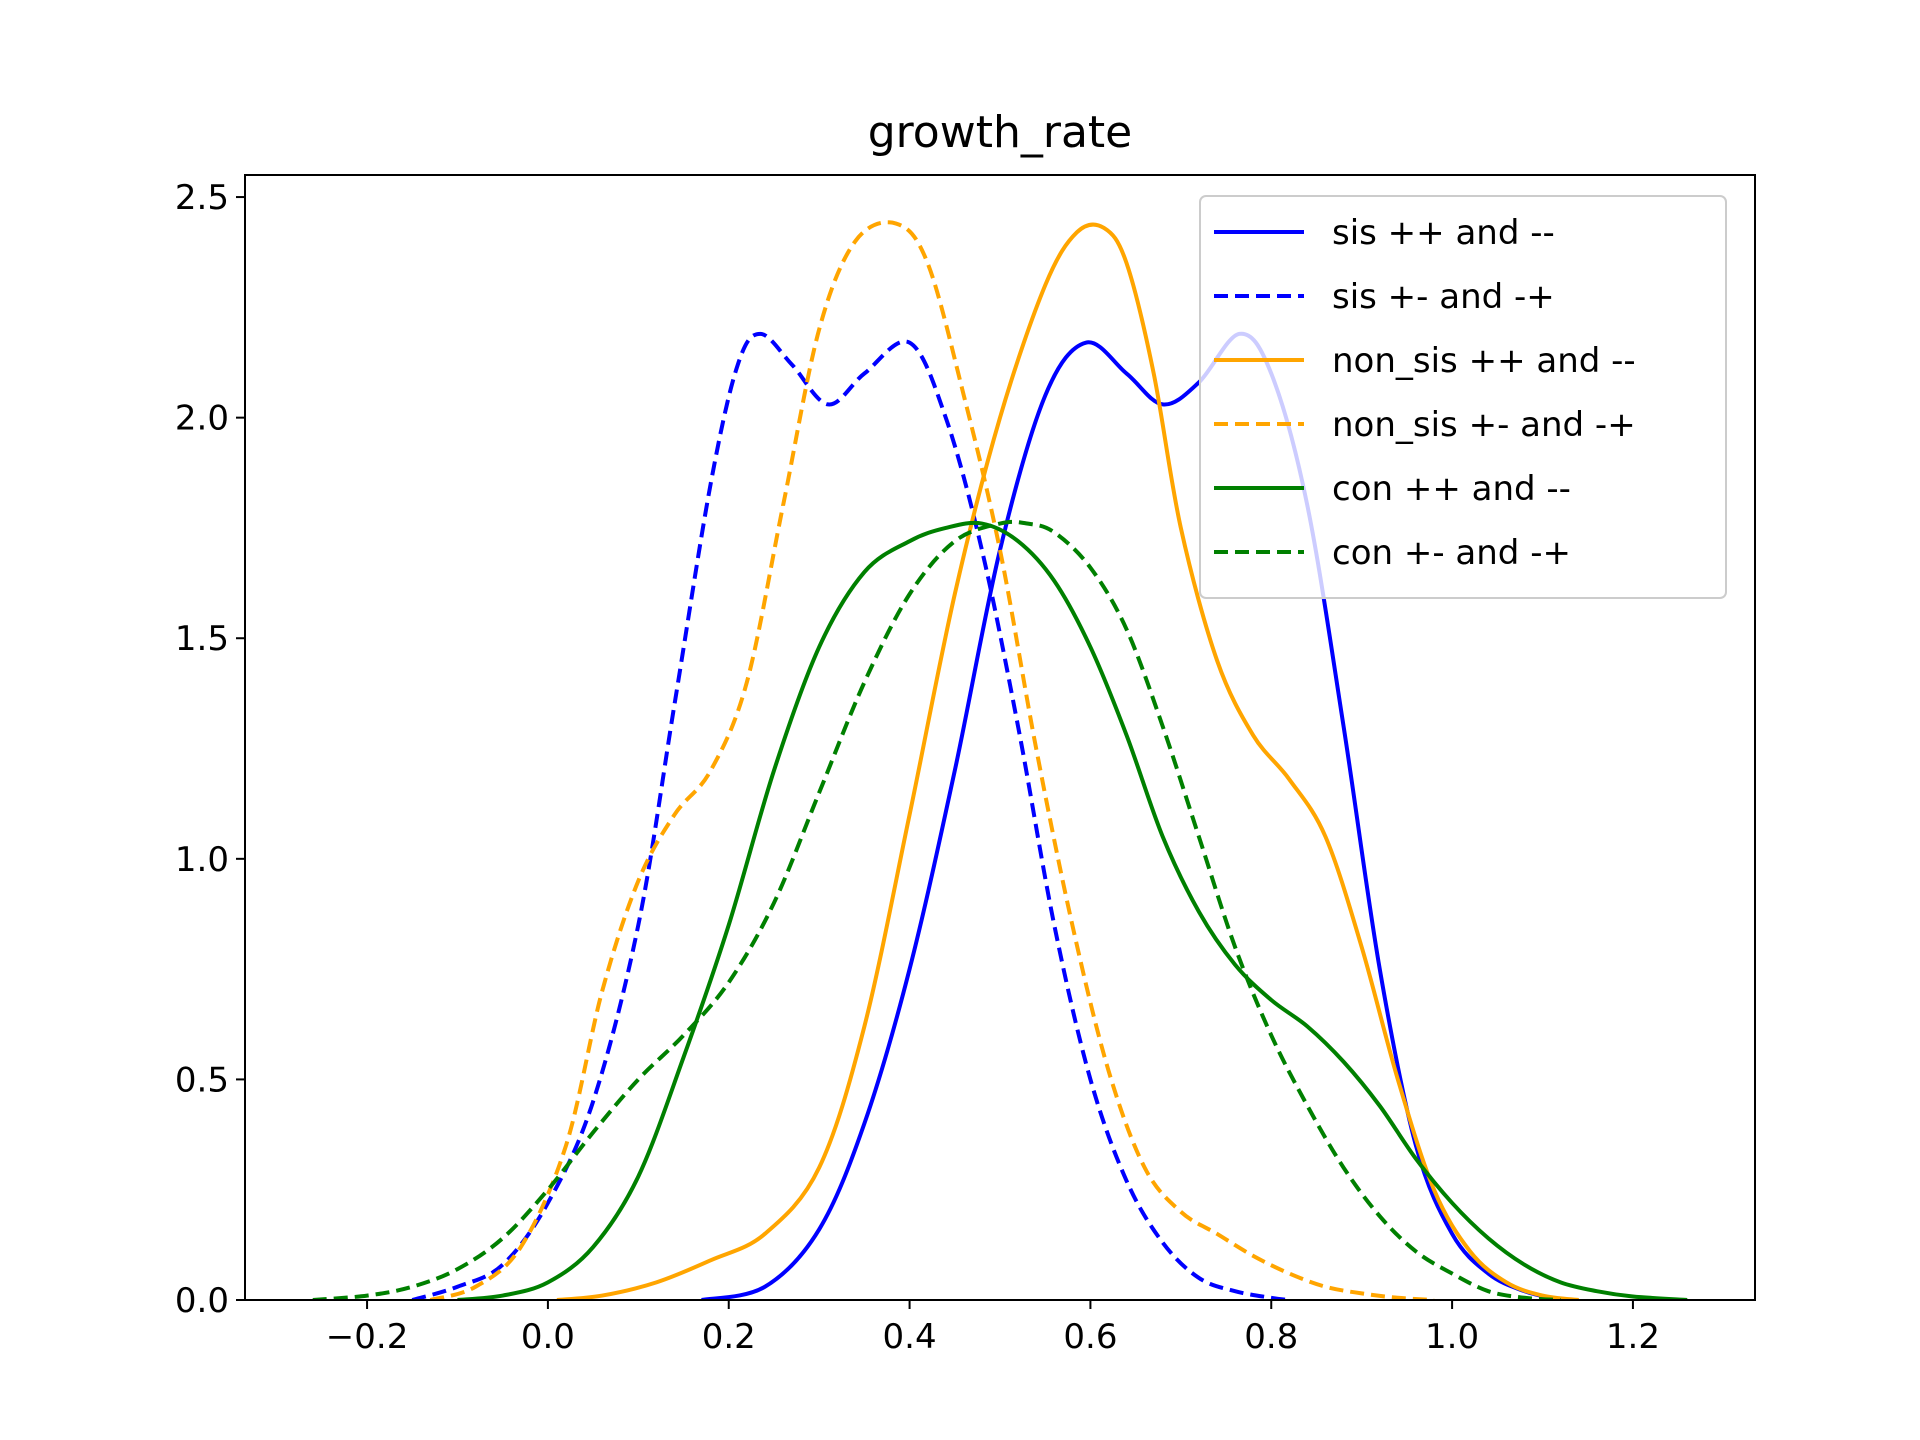 This screenshot has height=1440, width=1920. Describe the element at coordinates (1443, 297) in the screenshot. I see `legend-label: sis +- and -+` at that location.